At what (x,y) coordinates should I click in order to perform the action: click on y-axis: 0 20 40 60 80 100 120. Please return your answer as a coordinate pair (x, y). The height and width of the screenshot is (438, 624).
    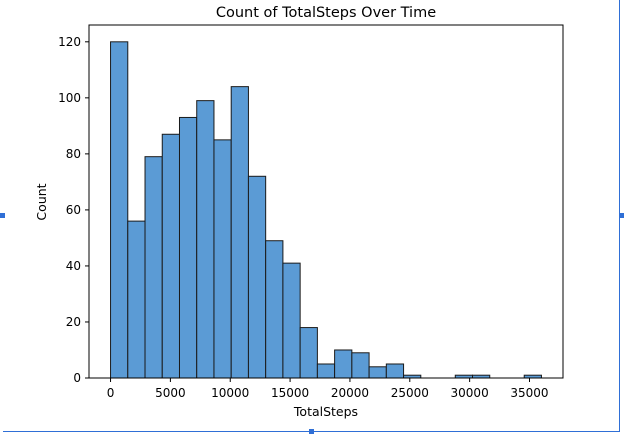
    Looking at the image, I should click on (73, 210).